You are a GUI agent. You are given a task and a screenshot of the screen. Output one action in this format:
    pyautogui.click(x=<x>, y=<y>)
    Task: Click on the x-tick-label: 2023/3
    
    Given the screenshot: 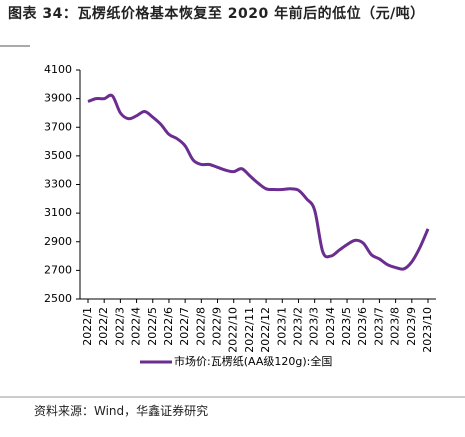 What is the action you would take?
    pyautogui.click(x=314, y=326)
    